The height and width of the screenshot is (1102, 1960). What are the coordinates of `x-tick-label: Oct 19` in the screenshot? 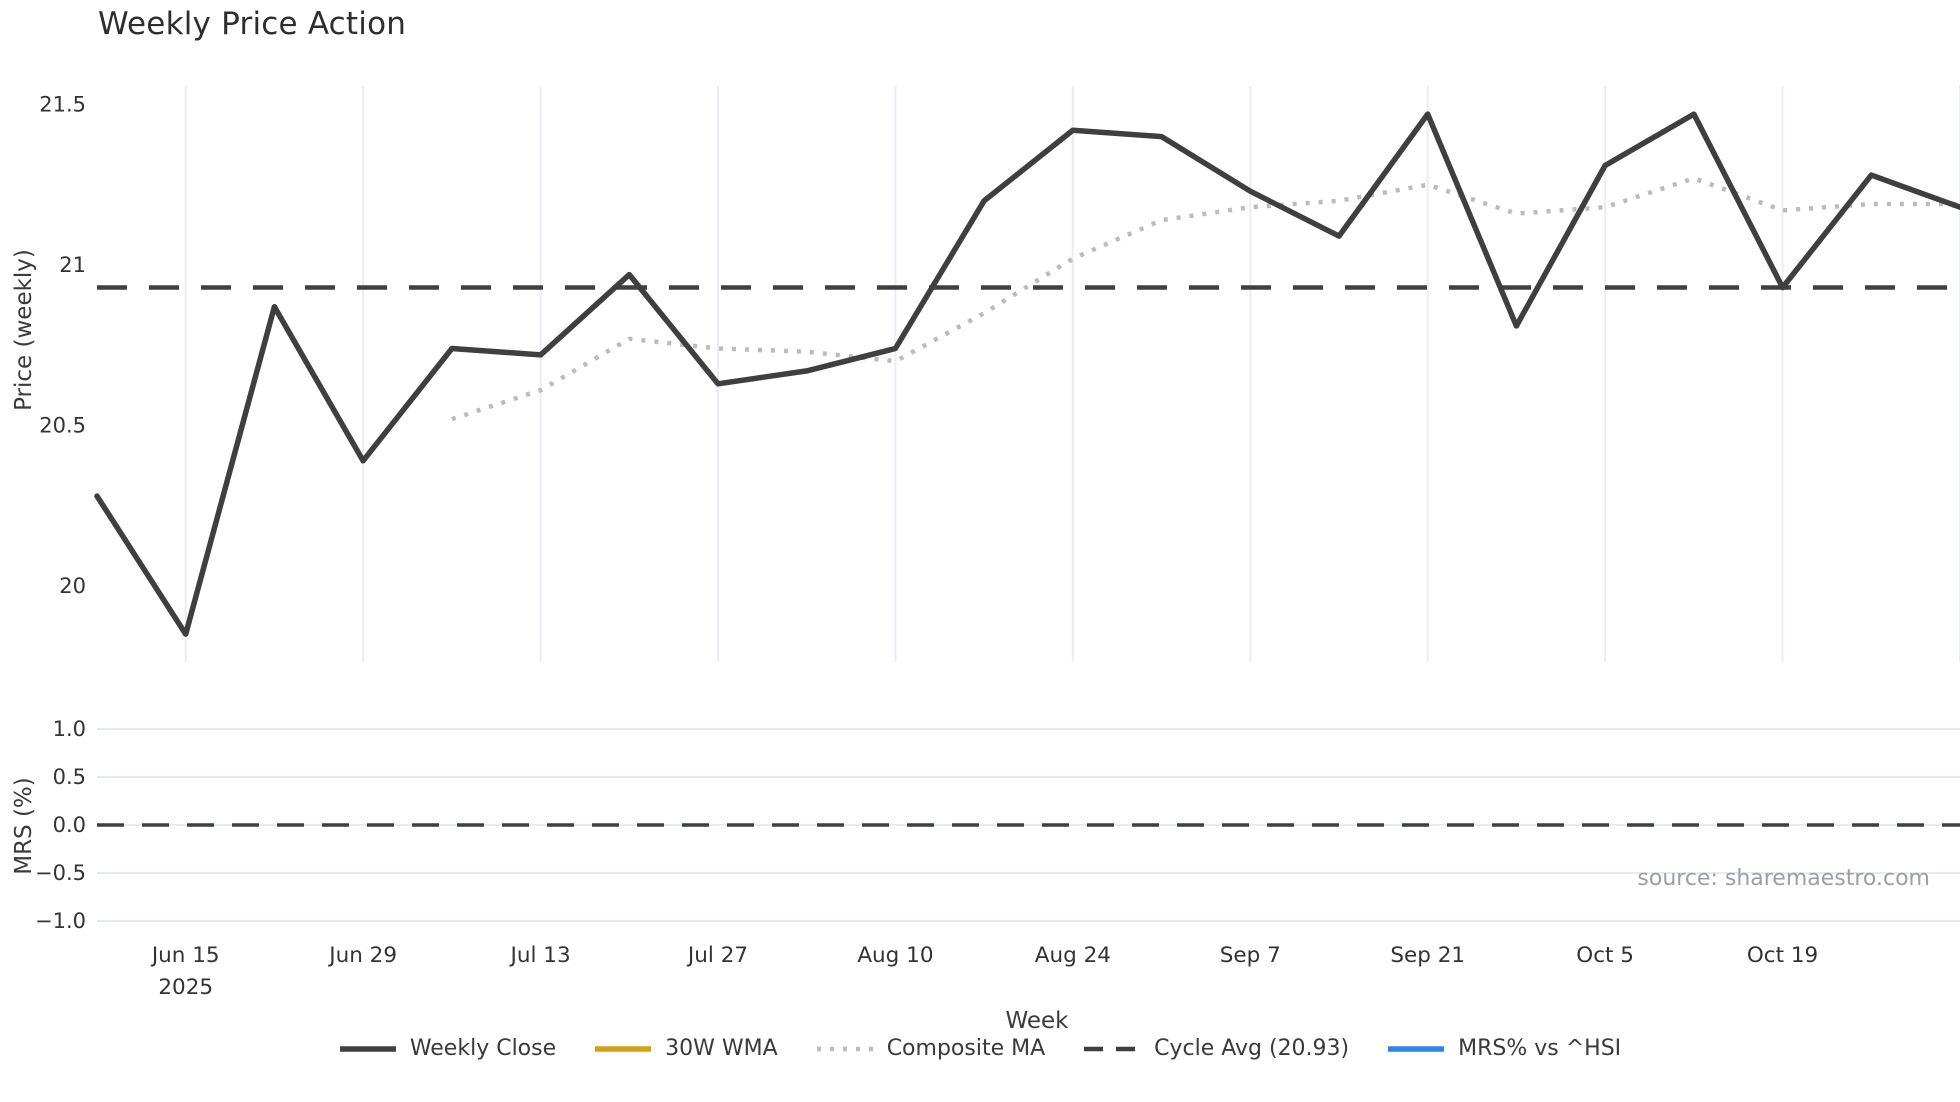 It's located at (1782, 955).